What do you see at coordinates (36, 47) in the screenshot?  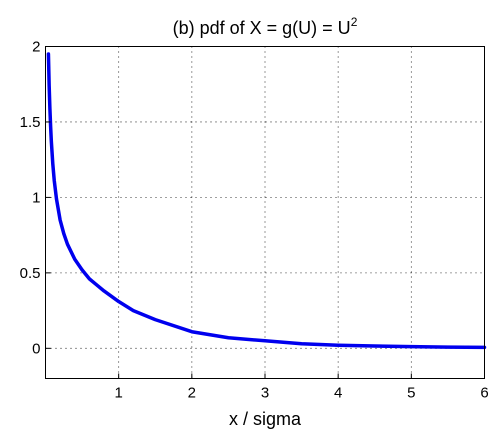 I see `y-tick-label: 2` at bounding box center [36, 47].